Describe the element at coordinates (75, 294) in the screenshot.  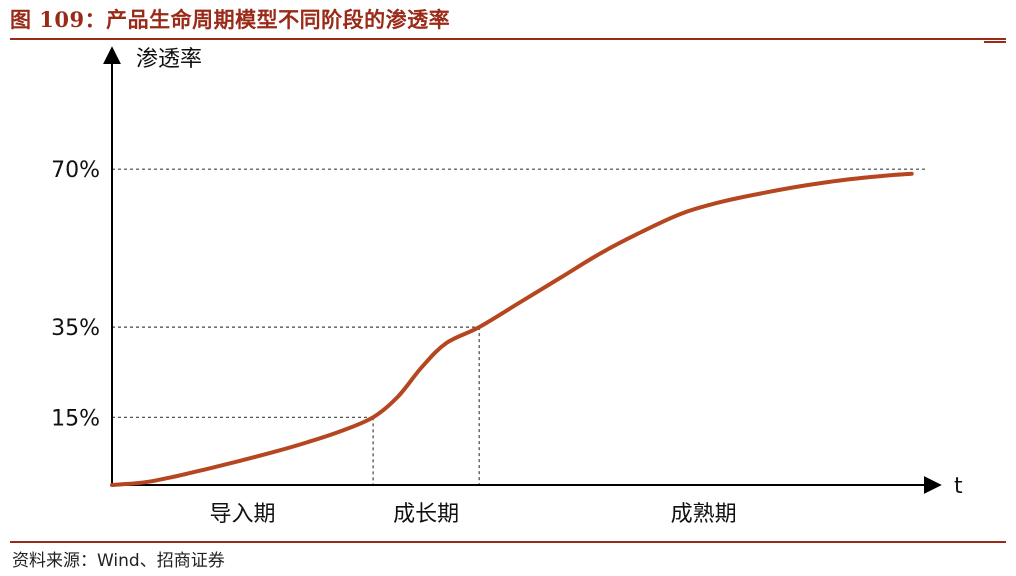
I see `y-tick-labels: 15% 35% 70%` at that location.